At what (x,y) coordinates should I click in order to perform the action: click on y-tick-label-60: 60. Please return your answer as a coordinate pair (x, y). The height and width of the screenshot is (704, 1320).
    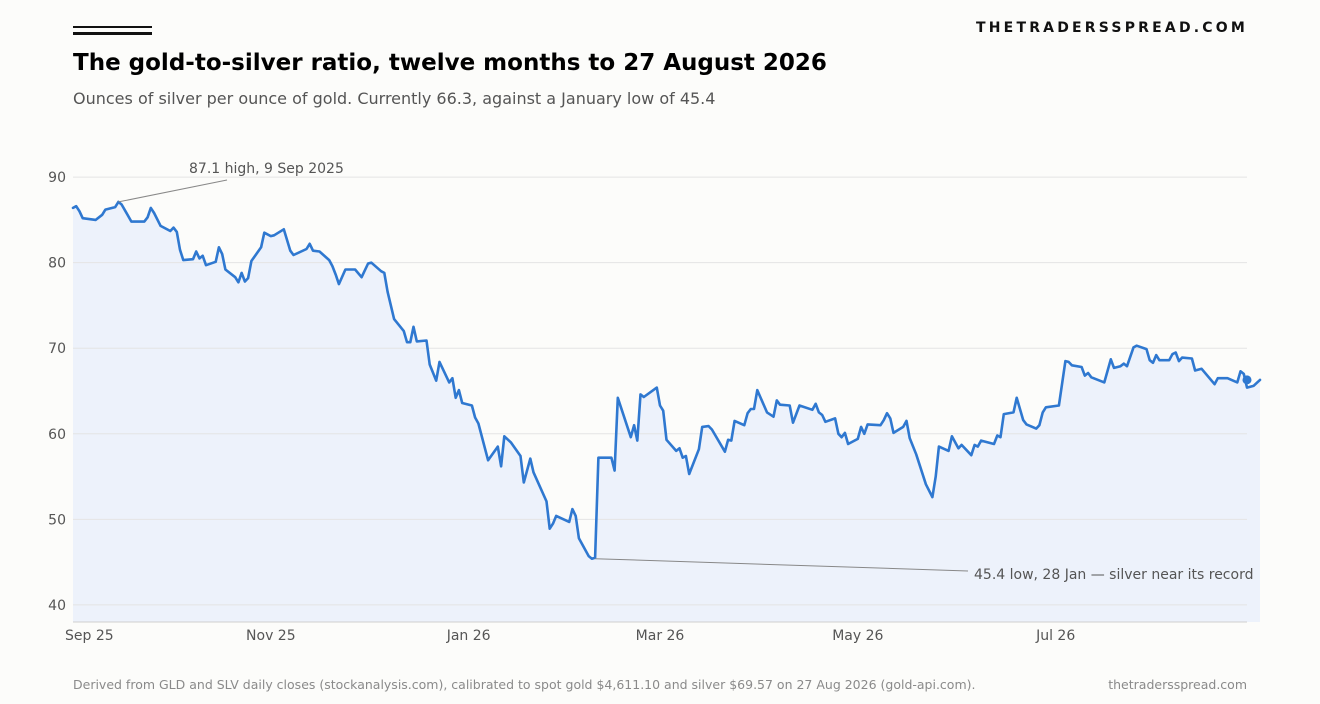
    Looking at the image, I should click on (57, 435).